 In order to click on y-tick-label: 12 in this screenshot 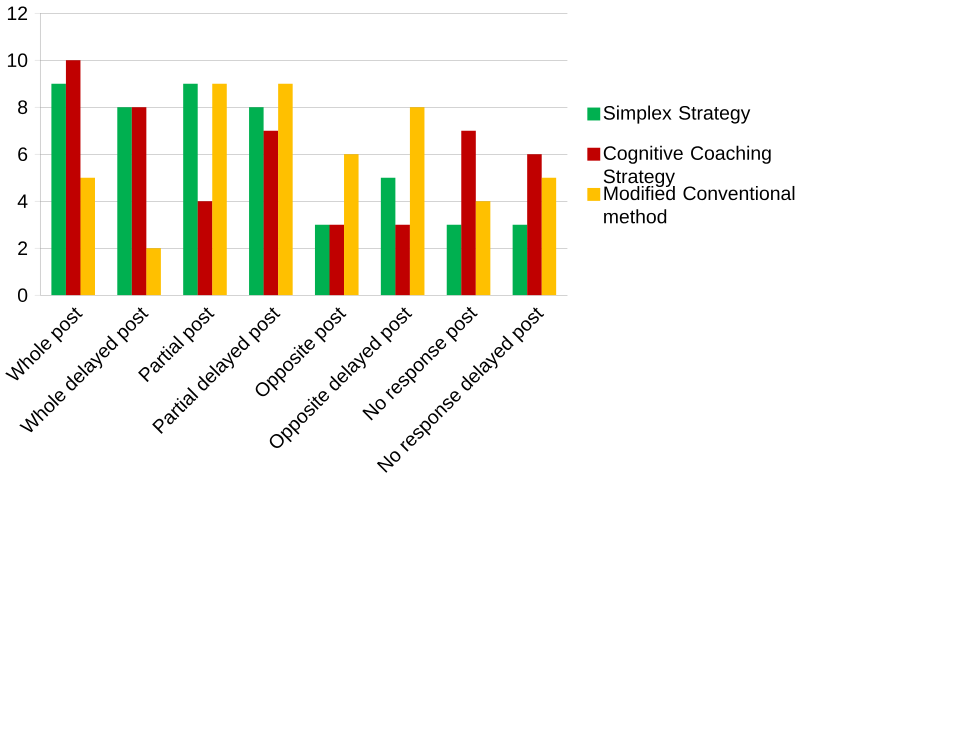, I will do `click(18, 13)`.